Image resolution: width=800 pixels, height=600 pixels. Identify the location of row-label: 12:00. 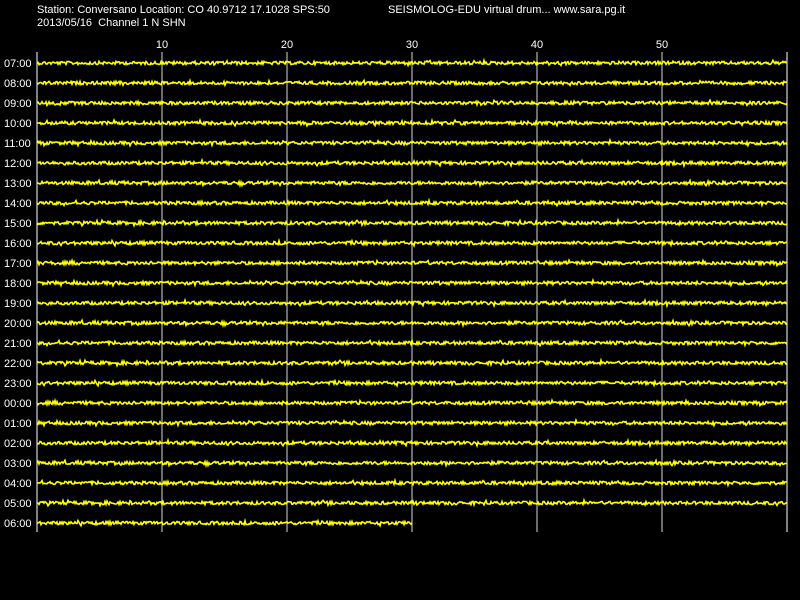
(18, 164).